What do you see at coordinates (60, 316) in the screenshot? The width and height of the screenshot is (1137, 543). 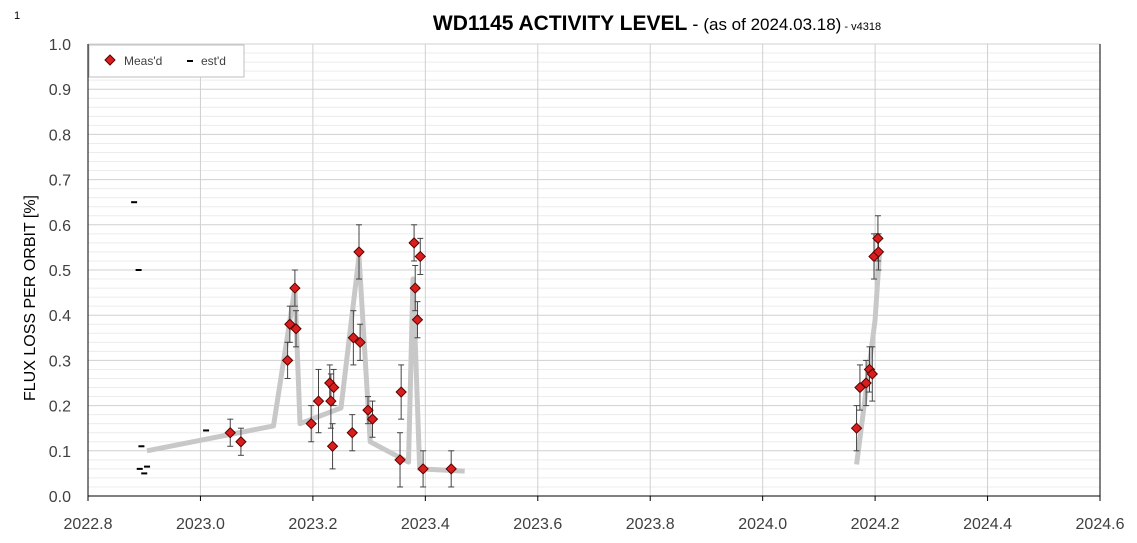 I see `y-tick-label: 0.4` at bounding box center [60, 316].